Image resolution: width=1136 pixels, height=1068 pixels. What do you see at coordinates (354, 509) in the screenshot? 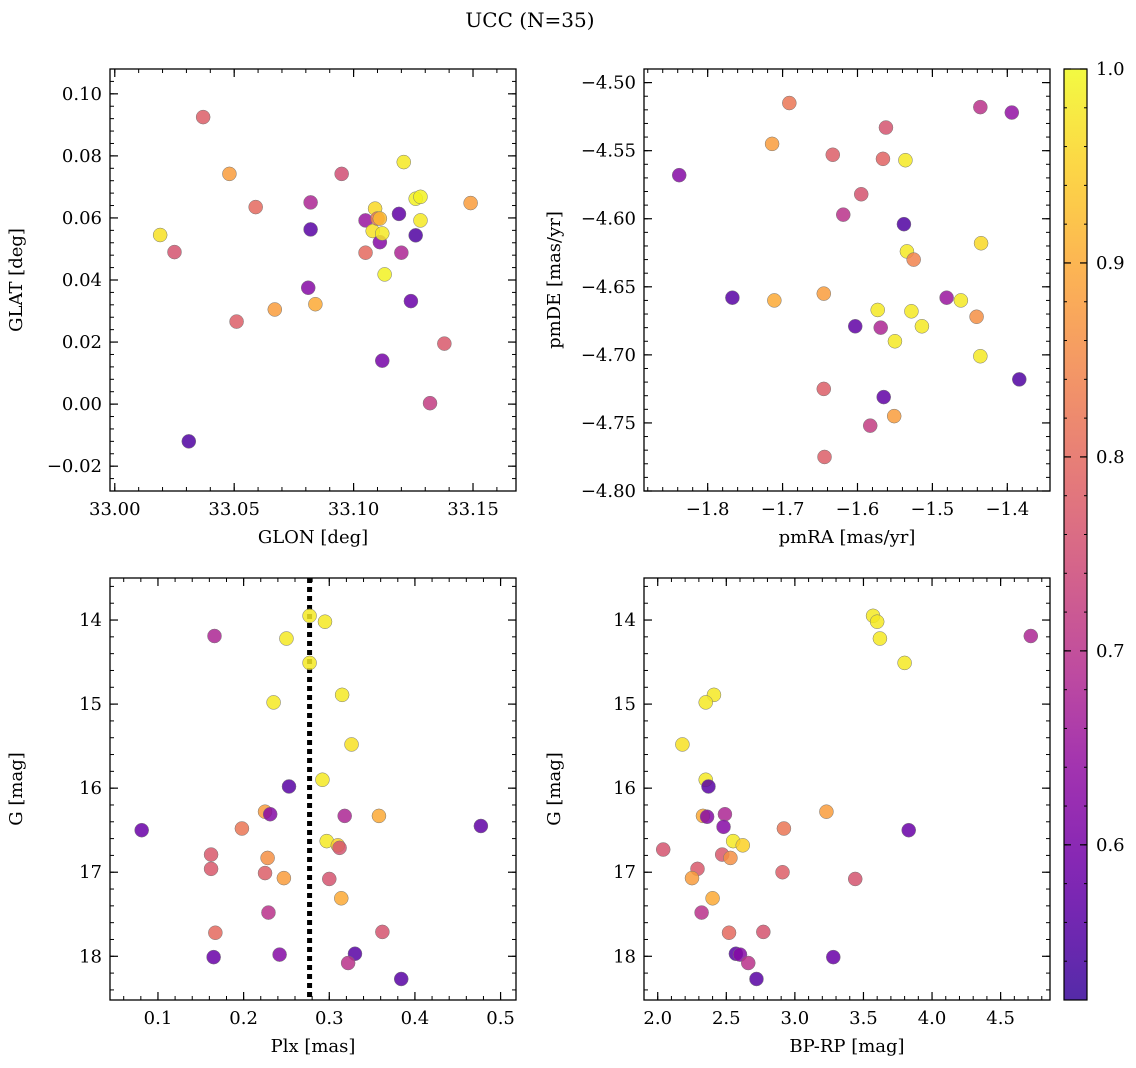
I see `x-tick-label: 33.10` at bounding box center [354, 509].